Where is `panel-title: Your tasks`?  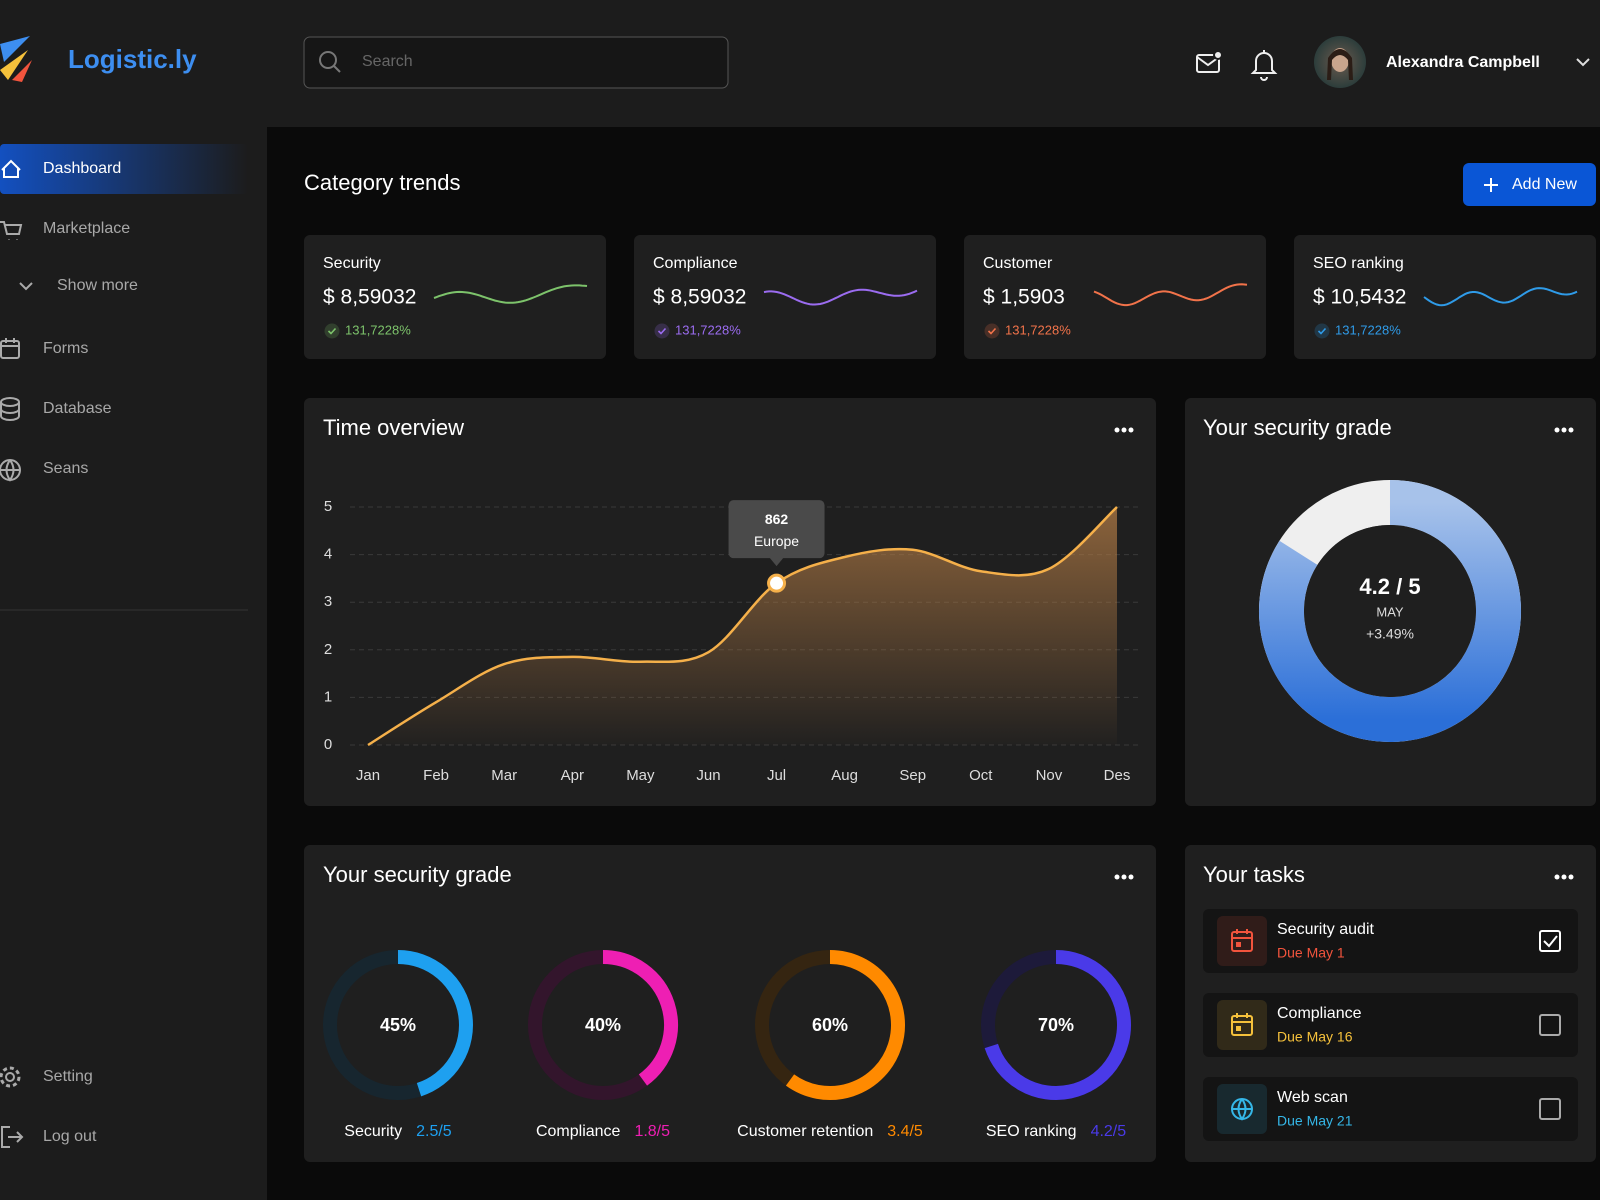
panel-title: Your tasks is located at coordinates (1254, 874).